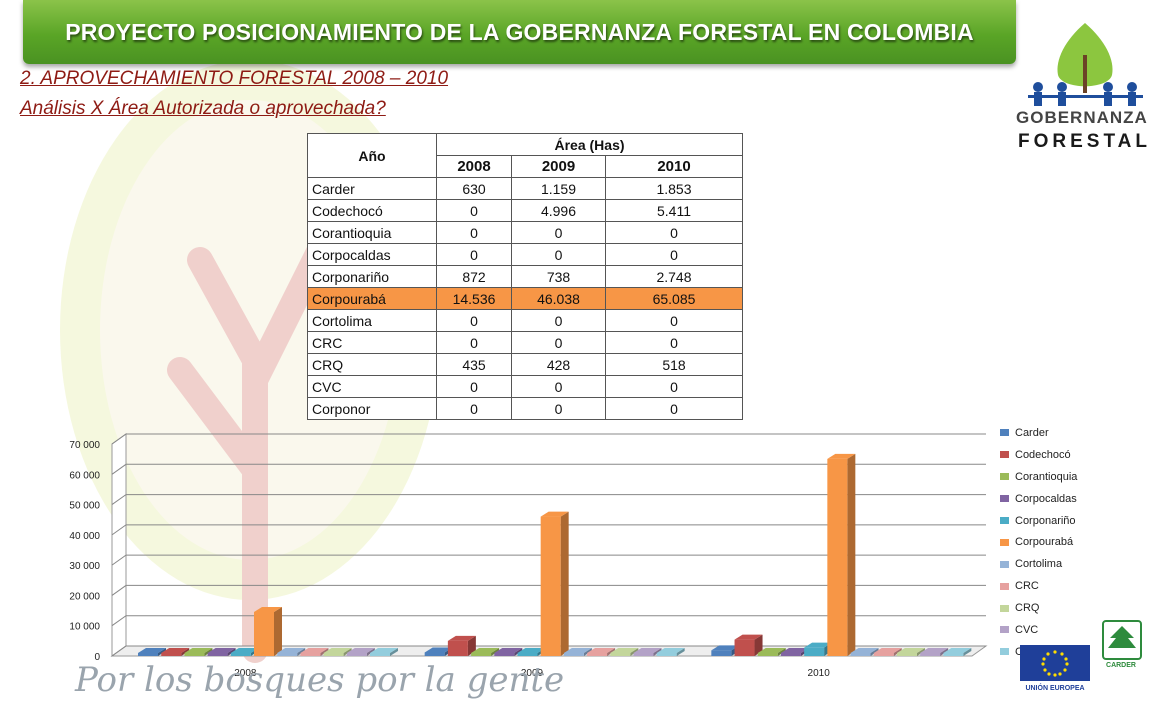 Image resolution: width=1171 pixels, height=720 pixels. What do you see at coordinates (1043, 454) in the screenshot?
I see `legend-label: Codechocó` at bounding box center [1043, 454].